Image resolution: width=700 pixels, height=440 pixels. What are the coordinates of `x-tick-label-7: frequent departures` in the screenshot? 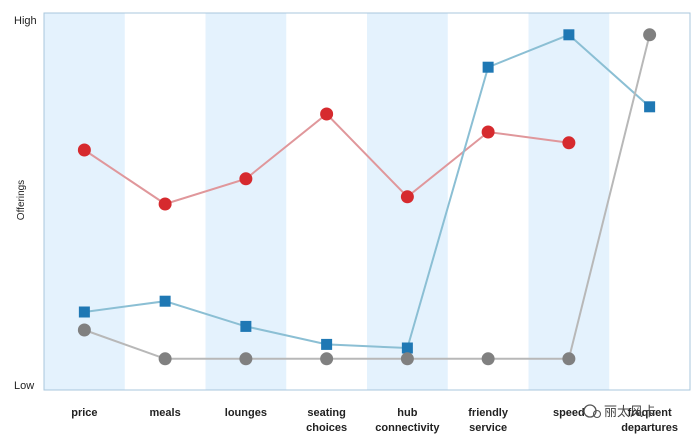 It's located at (649, 420).